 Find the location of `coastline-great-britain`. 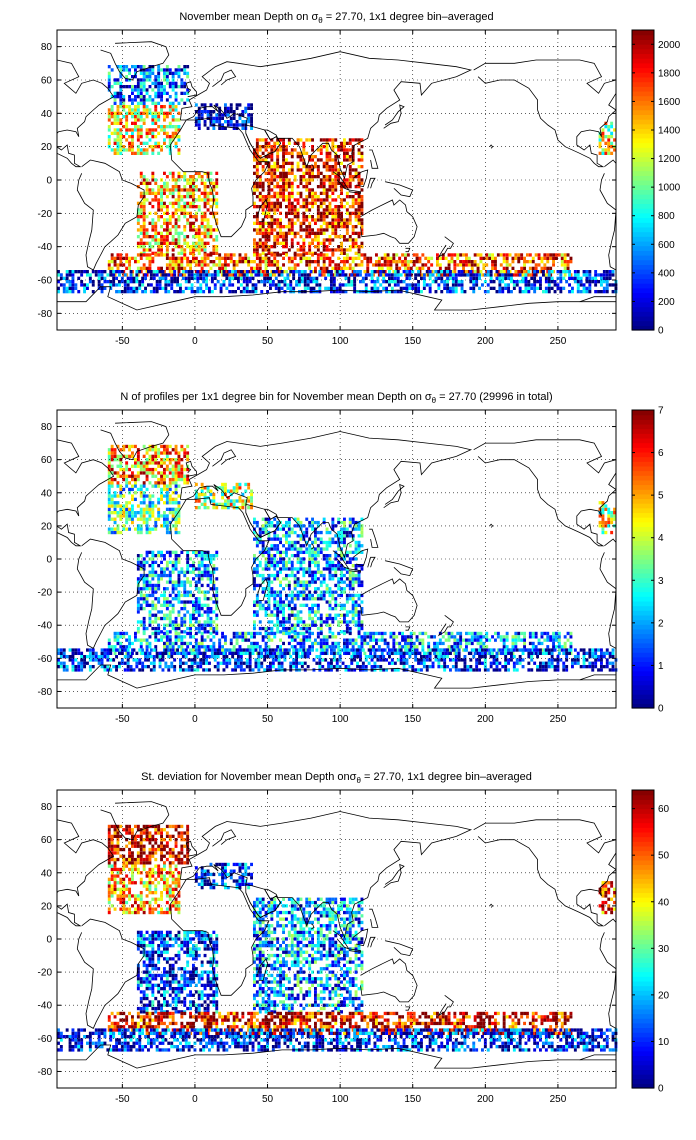

coastline-great-britain is located at coordinates (191, 89).